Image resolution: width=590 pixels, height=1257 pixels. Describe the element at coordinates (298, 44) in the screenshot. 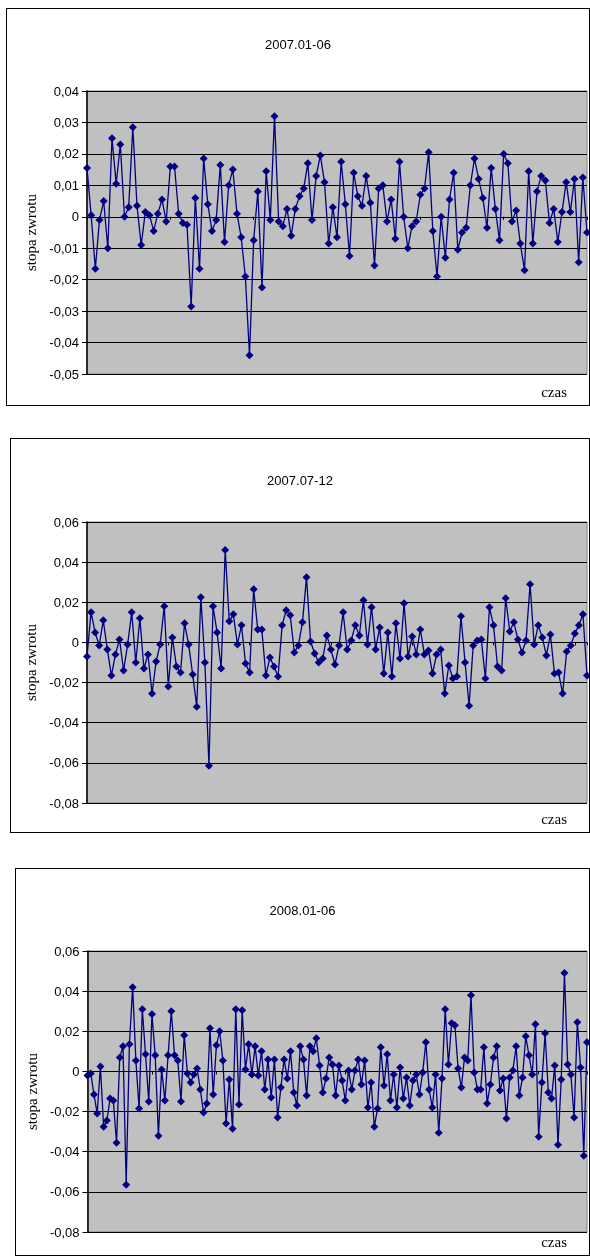

I see `chart-title: 2007.01-06` at that location.